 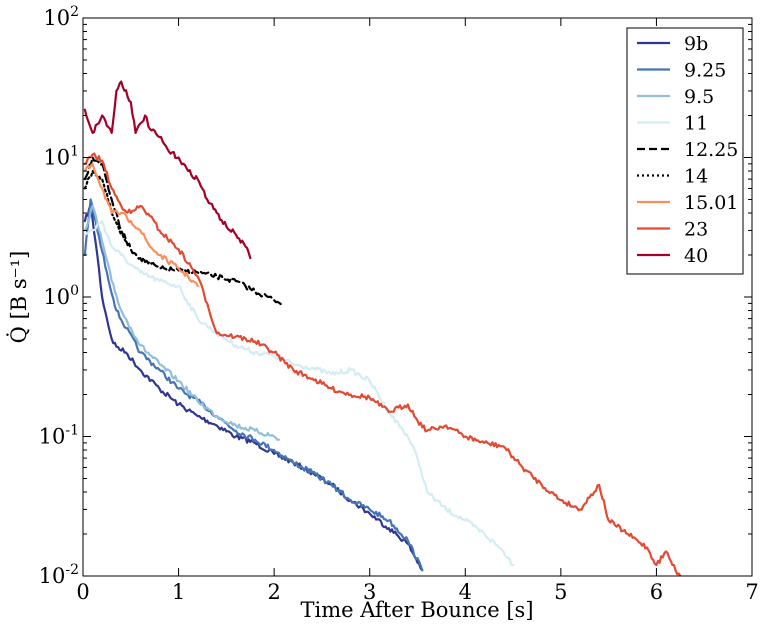 I want to click on x-tick-label: 4, so click(x=465, y=592).